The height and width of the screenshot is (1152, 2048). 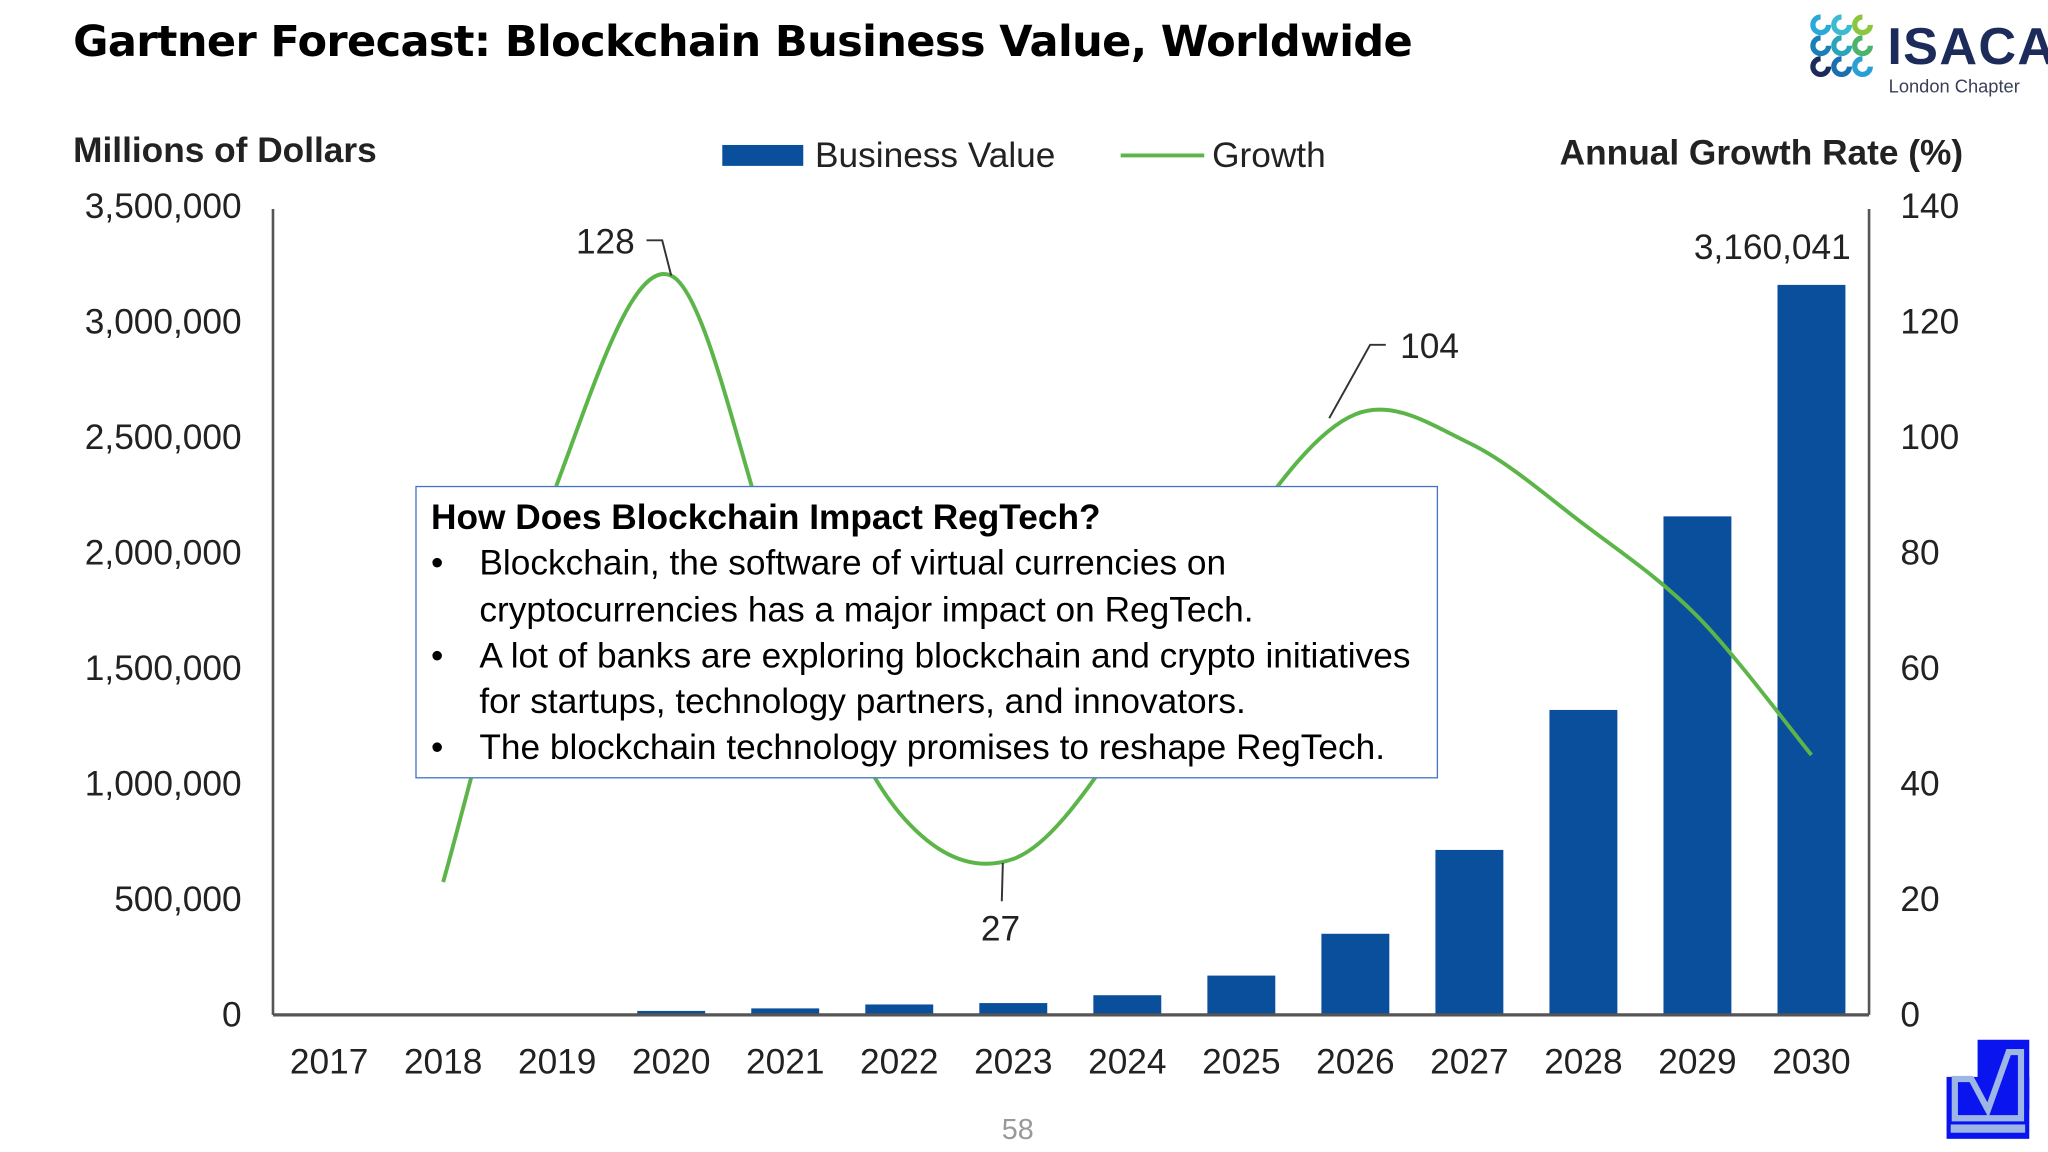 What do you see at coordinates (1469, 932) in the screenshot?
I see `bar-2027` at bounding box center [1469, 932].